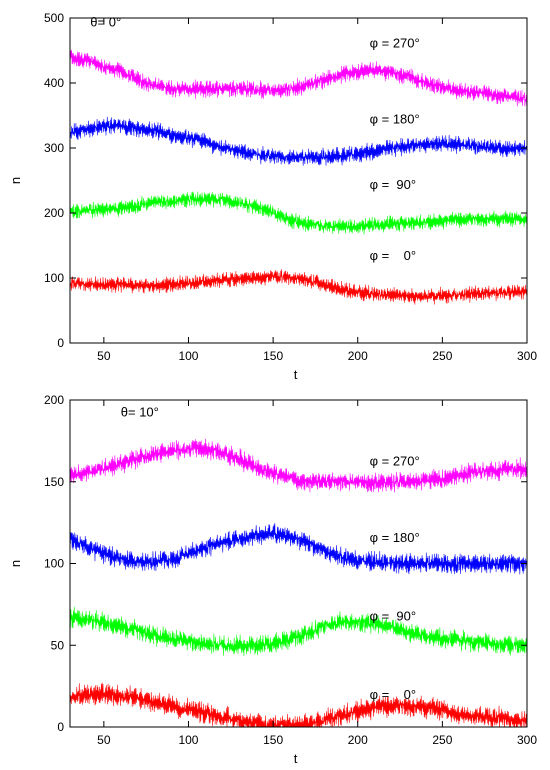  I want to click on annotation: θ= 10°, so click(140, 411).